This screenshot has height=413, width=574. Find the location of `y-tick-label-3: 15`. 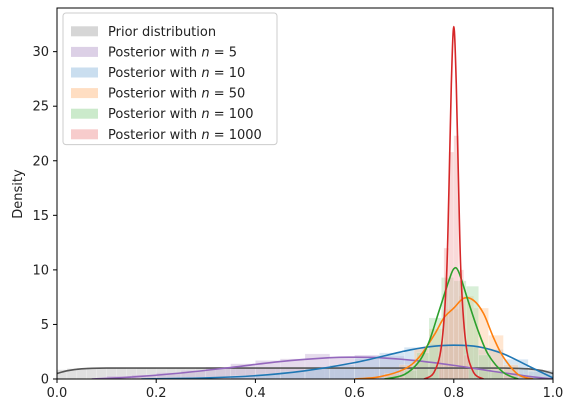

y-tick-label-3: 15 is located at coordinates (40, 216).